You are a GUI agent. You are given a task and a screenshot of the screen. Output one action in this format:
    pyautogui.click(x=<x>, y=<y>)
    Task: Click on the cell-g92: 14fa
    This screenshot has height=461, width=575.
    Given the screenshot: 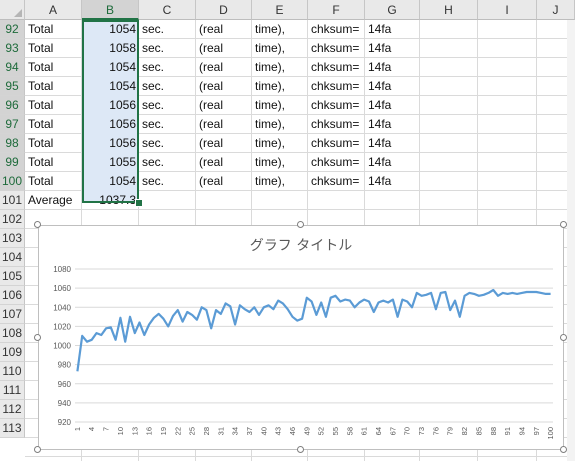 What is the action you would take?
    pyautogui.click(x=380, y=29)
    